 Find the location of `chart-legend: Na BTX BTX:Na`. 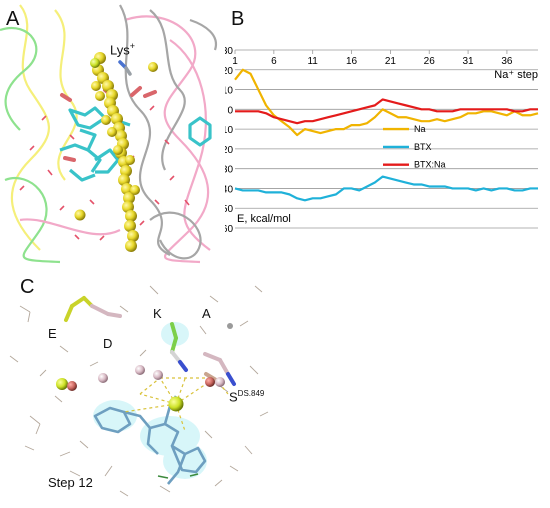

chart-legend: Na BTX BTX:Na is located at coordinates (414, 147).